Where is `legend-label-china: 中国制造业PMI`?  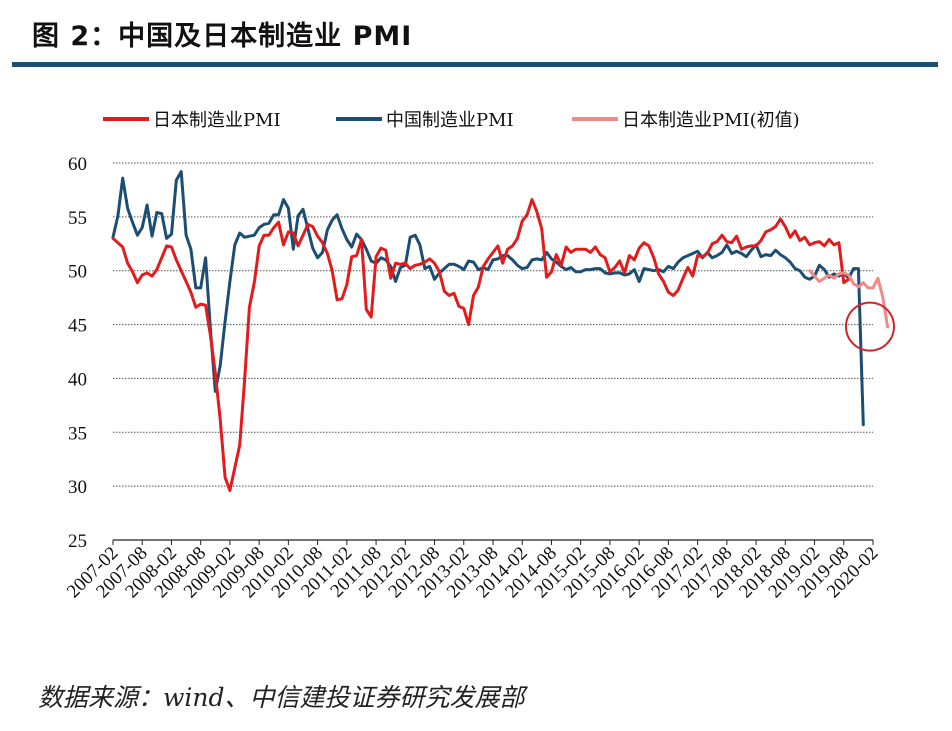 legend-label-china: 中国制造业PMI is located at coordinates (450, 120).